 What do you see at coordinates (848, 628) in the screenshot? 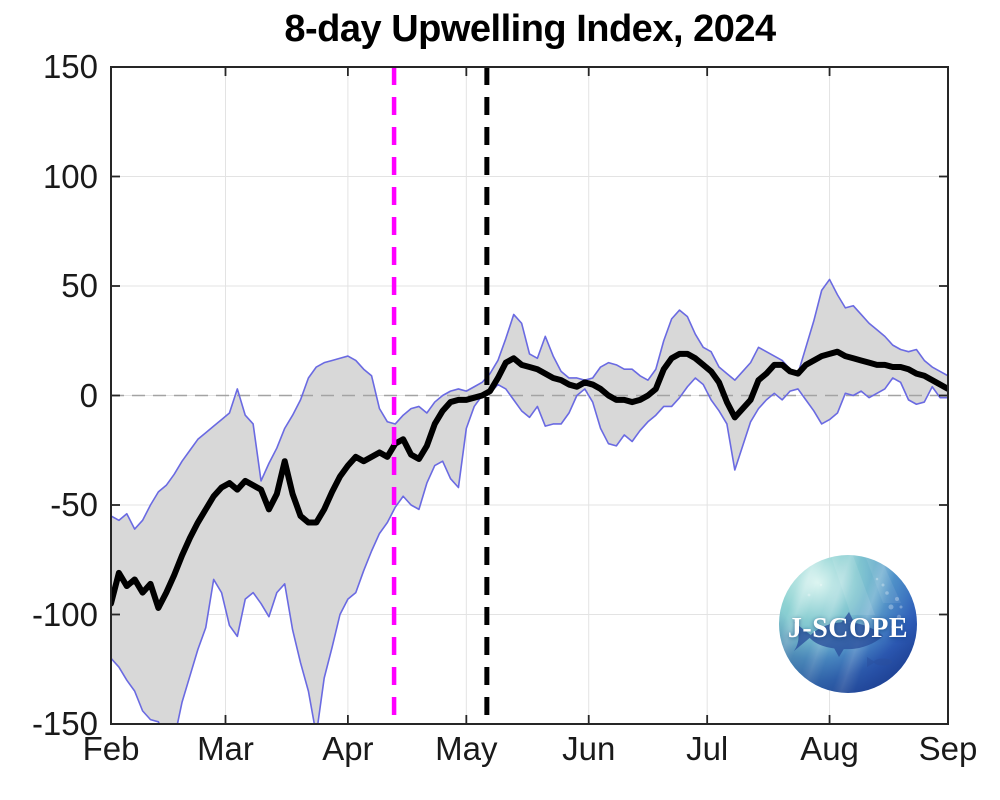
I see `jscope-logo-text: J-SCOPE` at bounding box center [848, 628].